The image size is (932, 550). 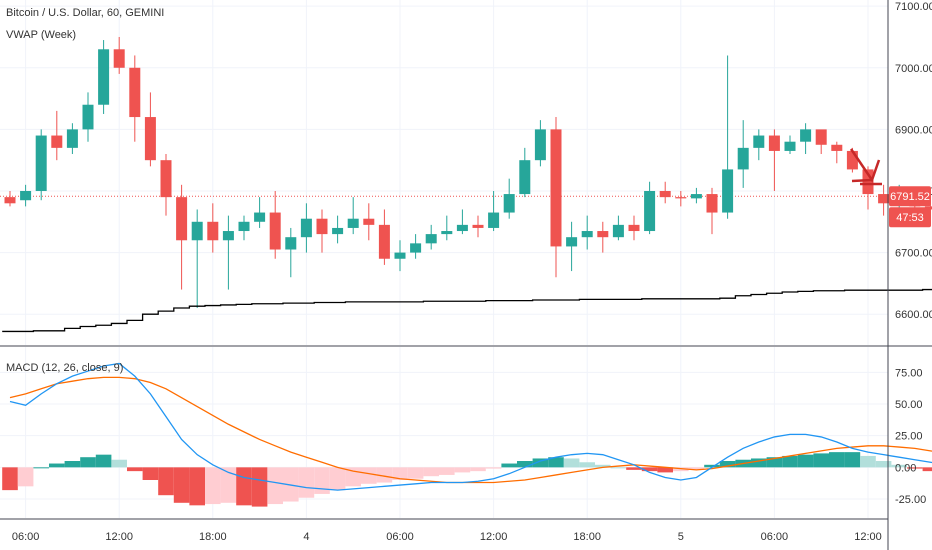 What do you see at coordinates (910, 197) in the screenshot?
I see `price-badge-value: 6791.52` at bounding box center [910, 197].